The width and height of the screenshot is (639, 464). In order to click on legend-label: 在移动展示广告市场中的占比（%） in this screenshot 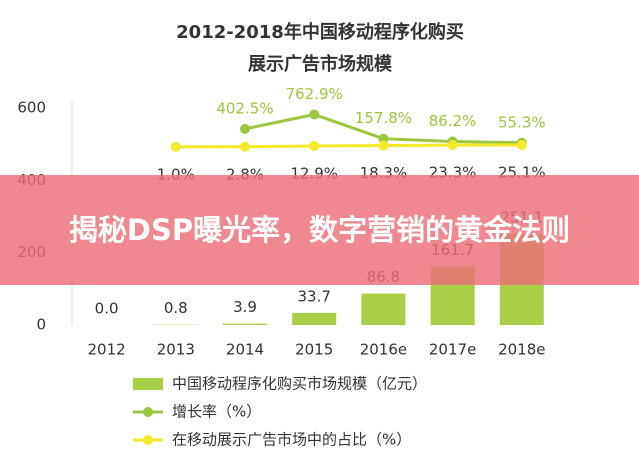, I will do `click(291, 440)`.